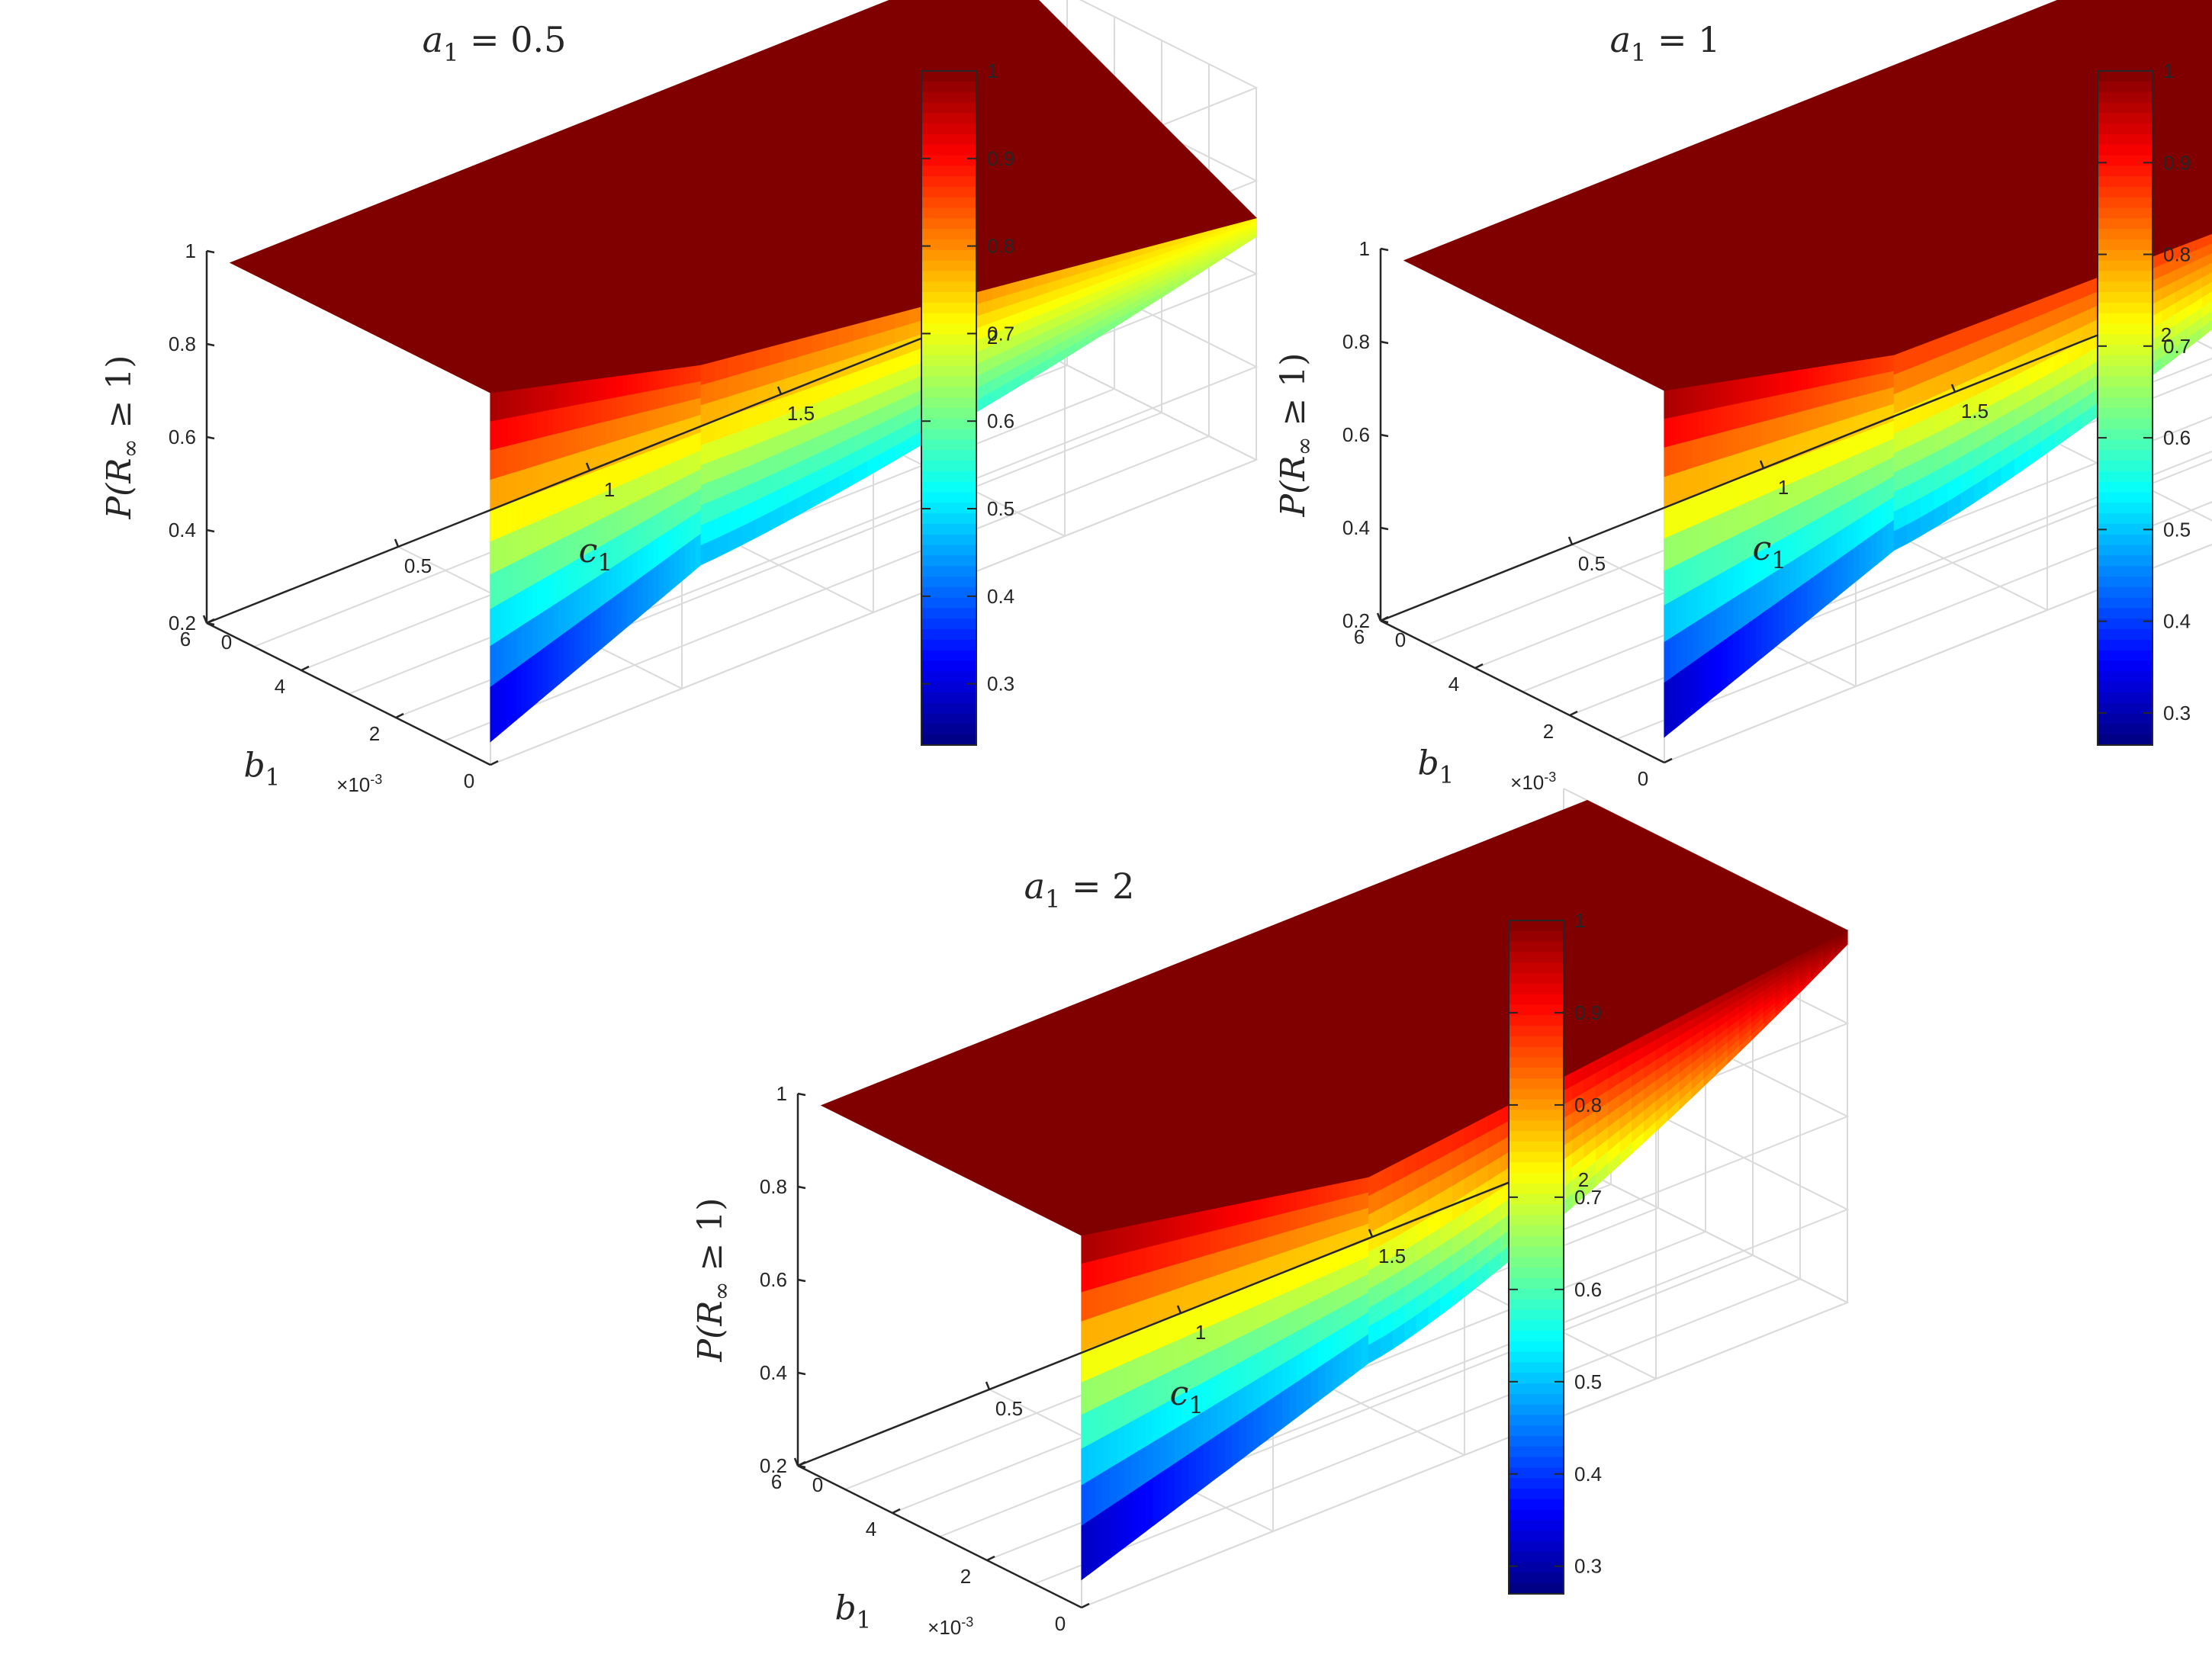 Image resolution: width=2212 pixels, height=1664 pixels. Describe the element at coordinates (119, 471) in the screenshot. I see `z-label-r: R` at that location.